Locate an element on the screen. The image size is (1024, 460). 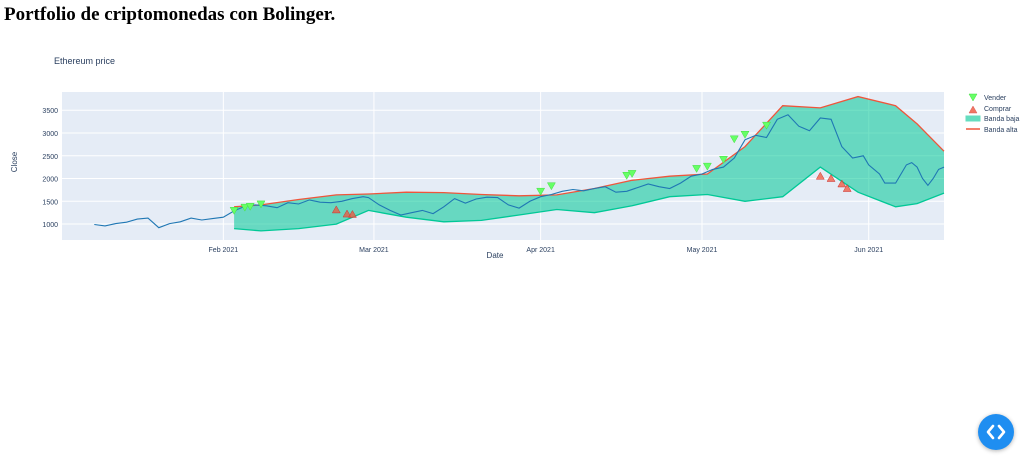
legend-label-lower-band: Banda baja is located at coordinates (1002, 119).